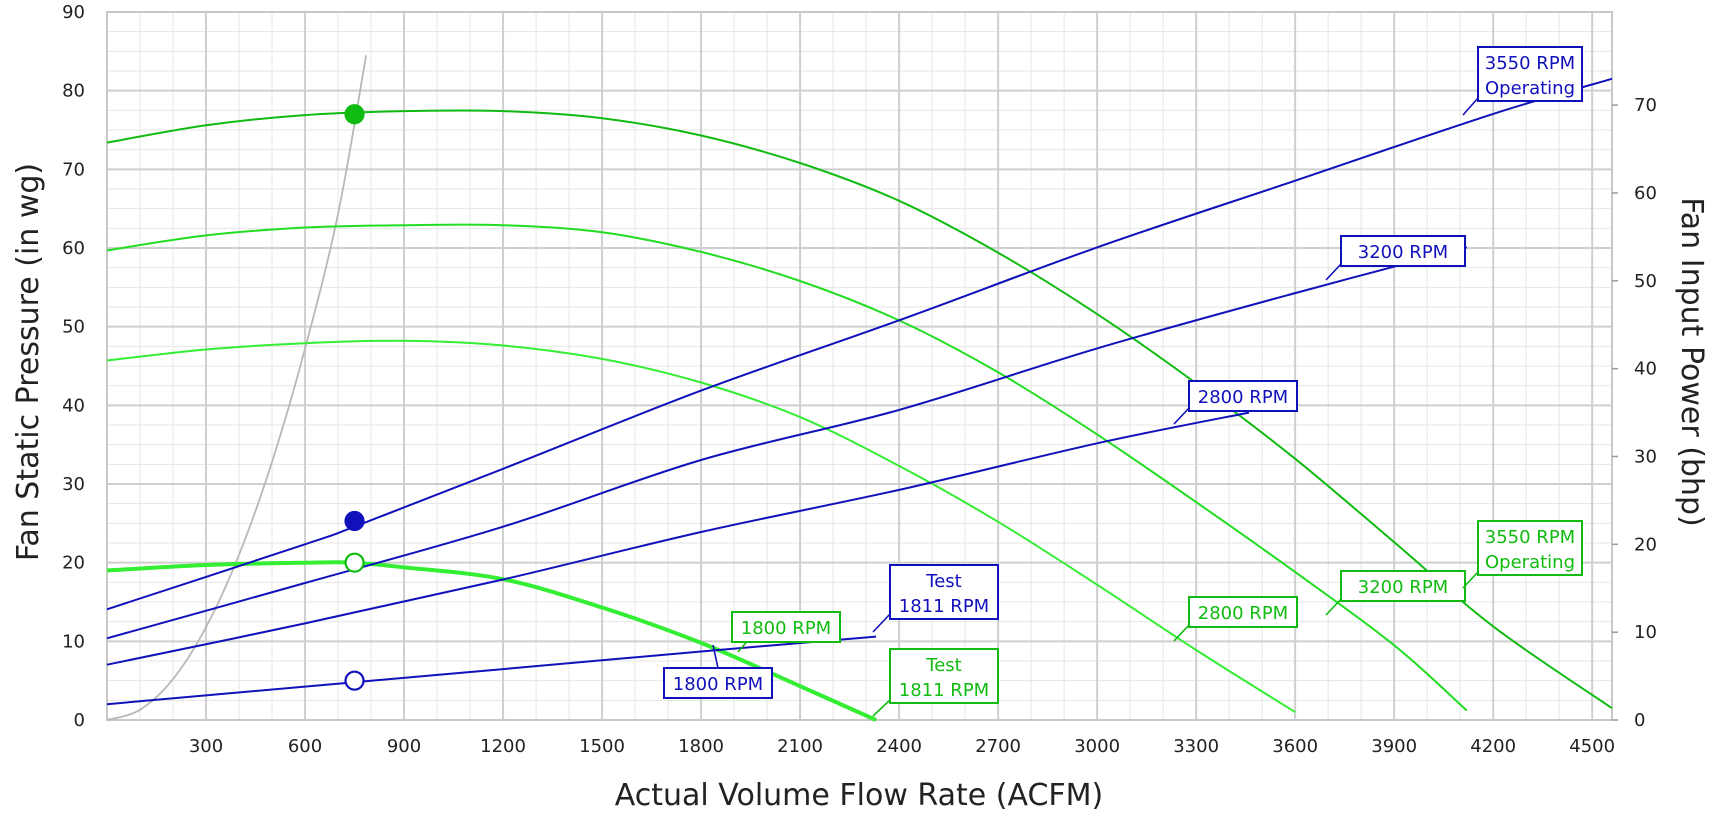  Describe the element at coordinates (1493, 746) in the screenshot. I see `x-tick-label: 4200` at that location.